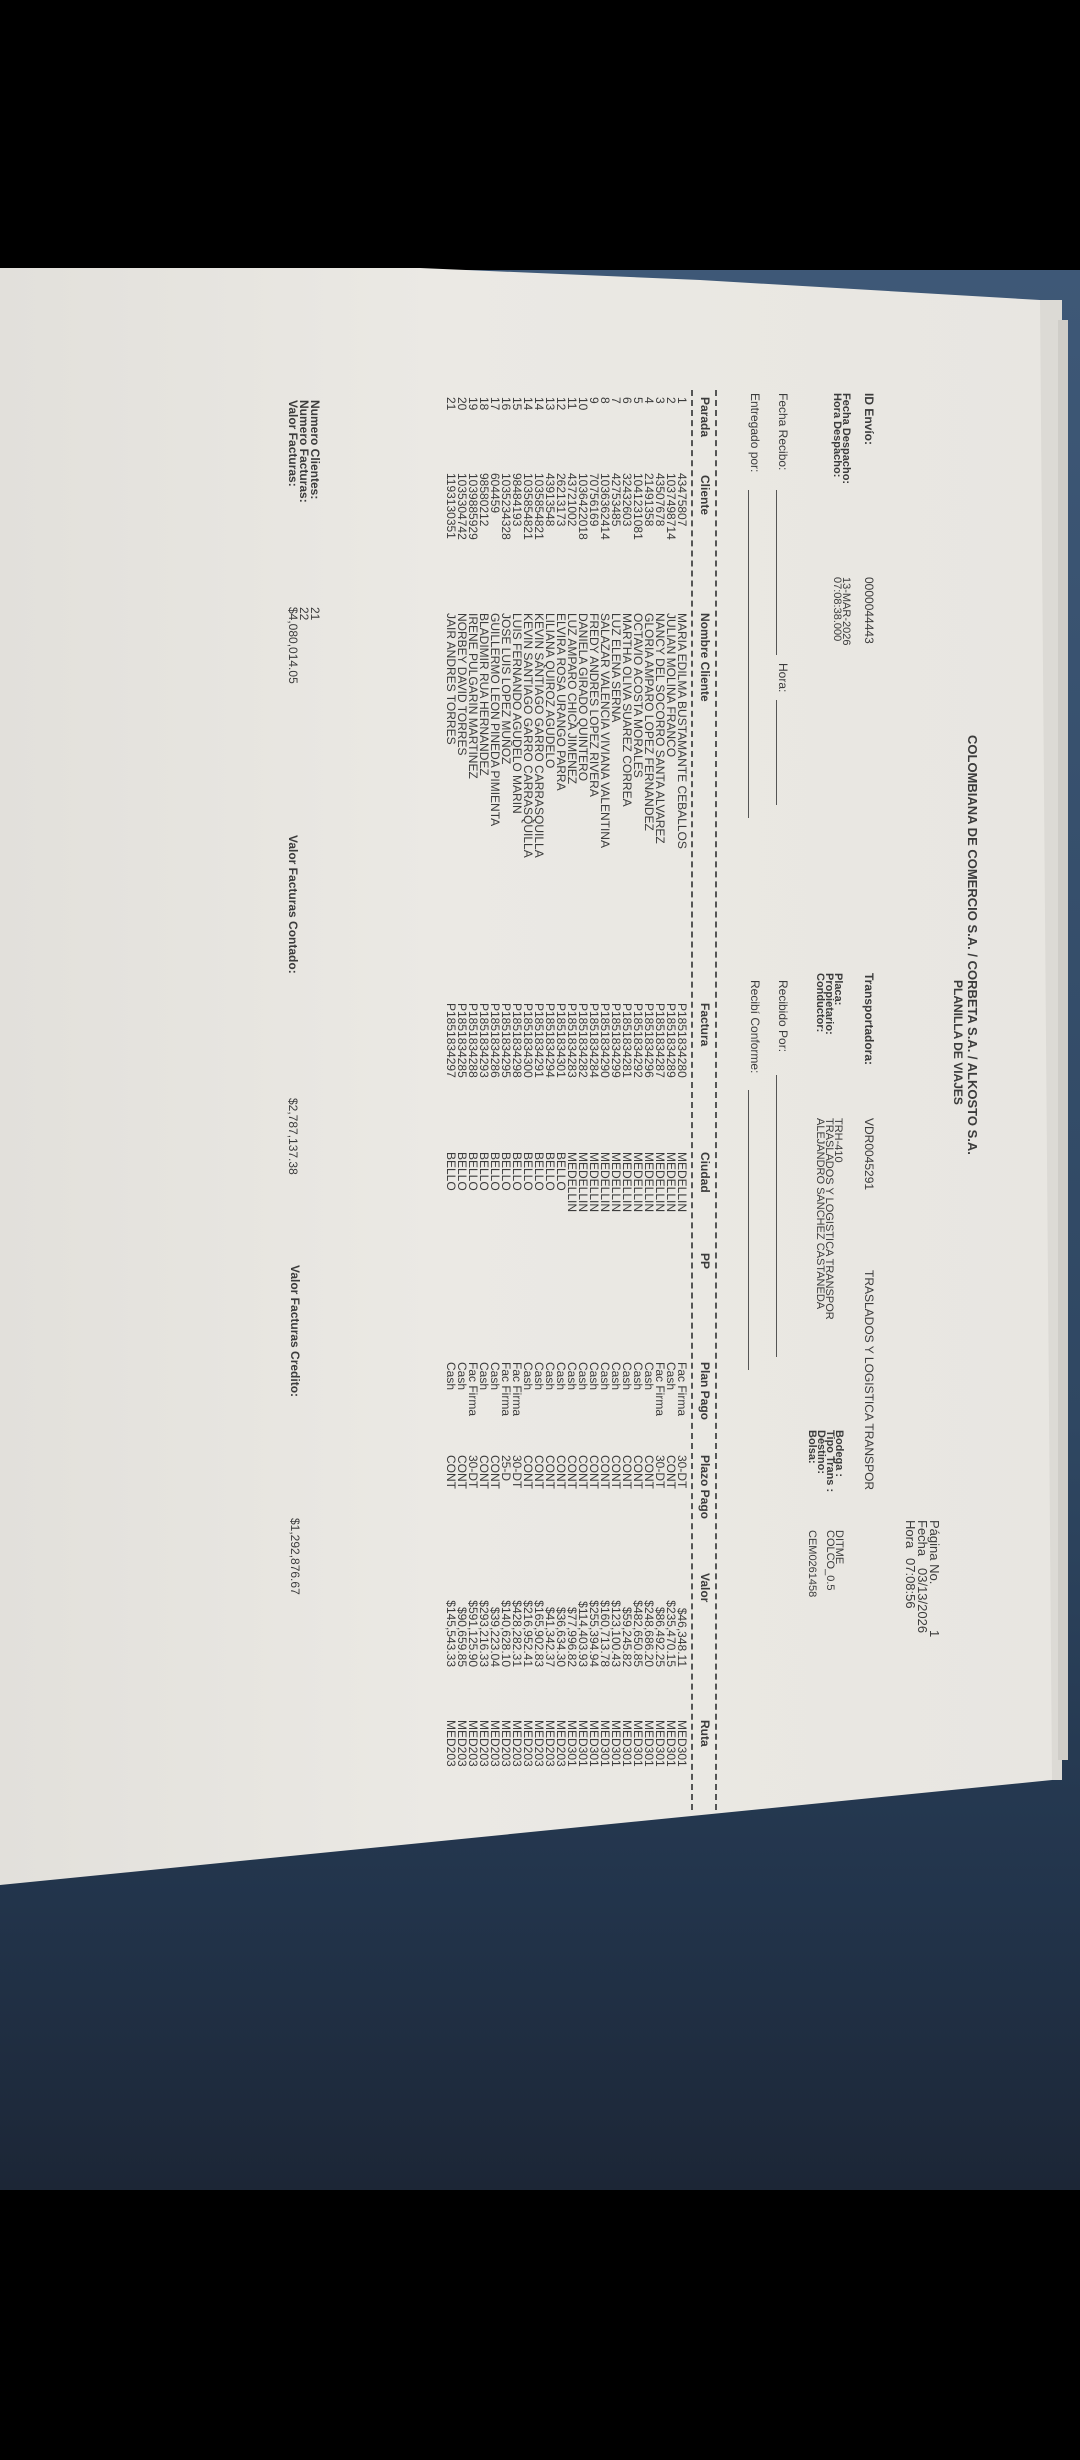  What do you see at coordinates (830, 1560) in the screenshot?
I see `tipo-trans-value: COLCO_0.5` at bounding box center [830, 1560].